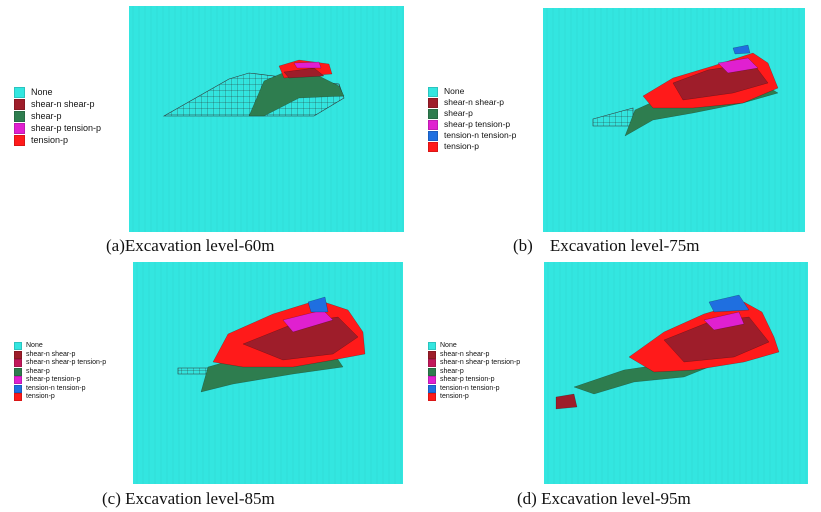 The image size is (821, 512). I want to click on caption-b: (b) Excavation level-75m, so click(606, 245).